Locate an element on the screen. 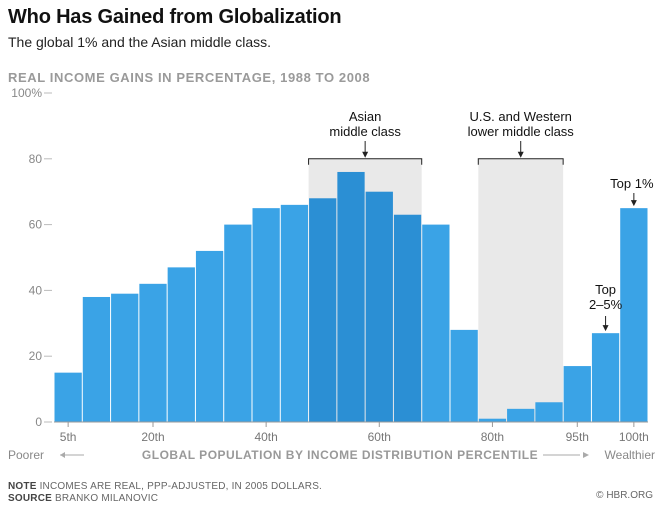 Image resolution: width=665 pixels, height=510 pixels. x-tick-label: 40th is located at coordinates (265, 437).